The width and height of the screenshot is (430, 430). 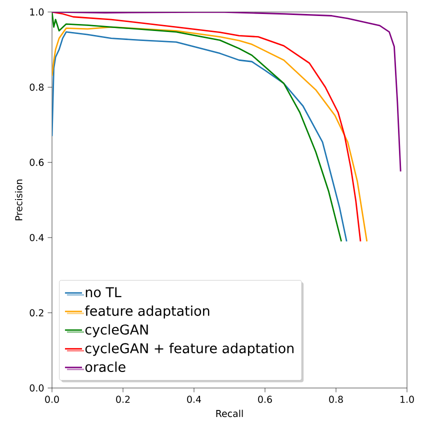 What do you see at coordinates (407, 399) in the screenshot?
I see `x-tick-label: 1.0` at bounding box center [407, 399].